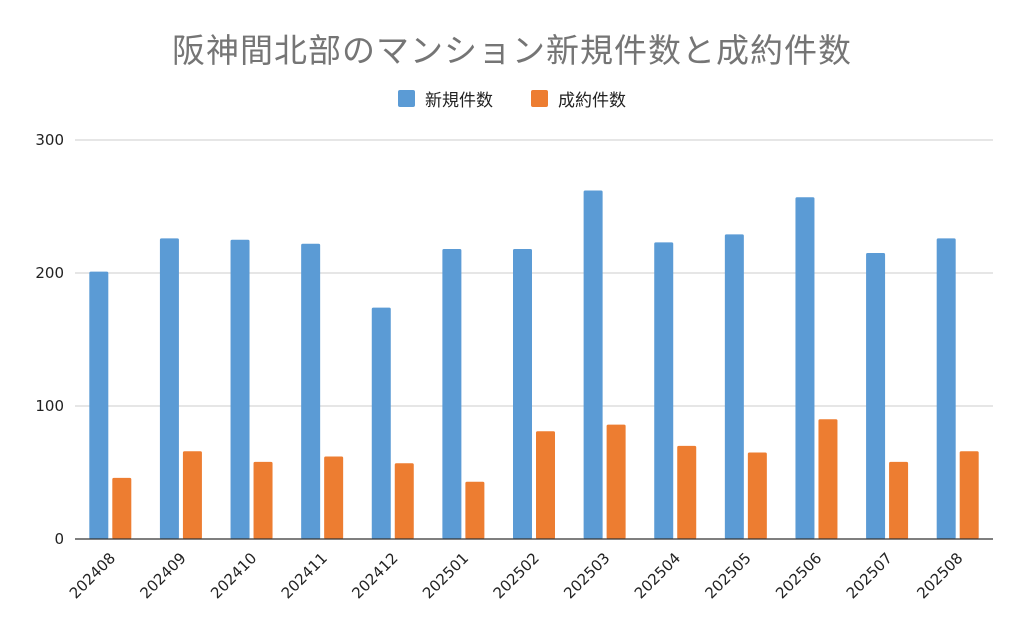 This screenshot has width=1024, height=634. What do you see at coordinates (512, 50) in the screenshot?
I see `chart-title: 阪神間北部のマンション新規件数と成約件数` at bounding box center [512, 50].